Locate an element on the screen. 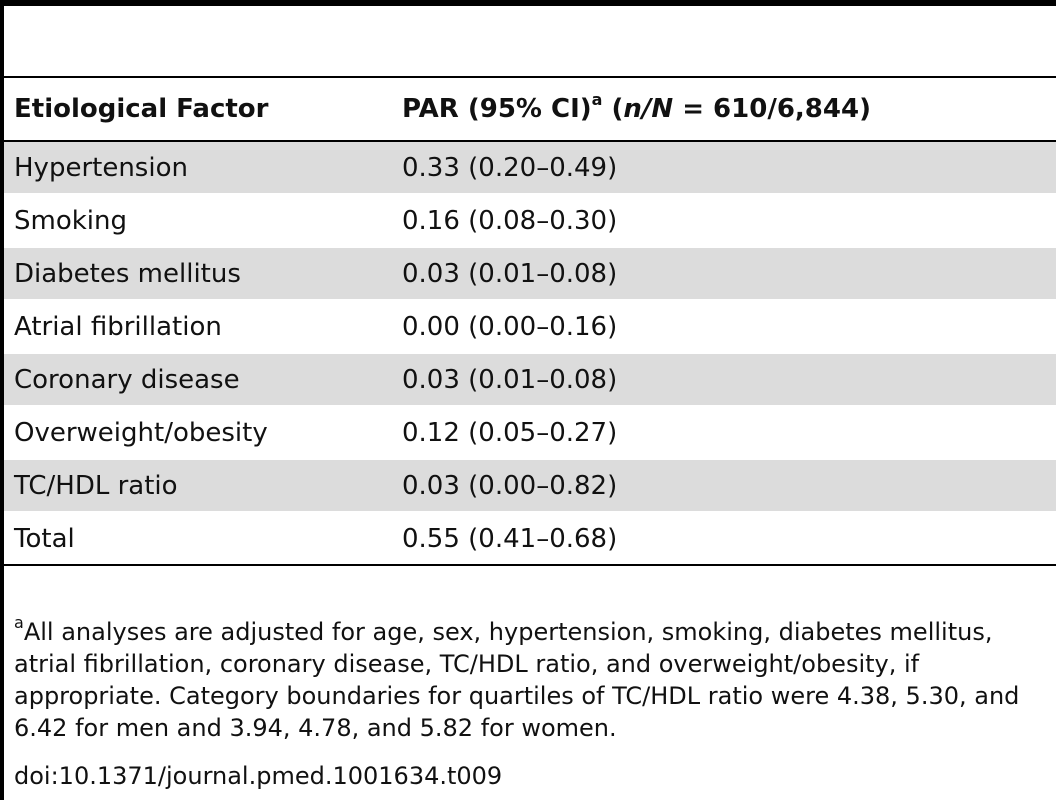 Image resolution: width=1056 pixels, height=800 pixels. header-par-italic: n/N is located at coordinates (648, 109).